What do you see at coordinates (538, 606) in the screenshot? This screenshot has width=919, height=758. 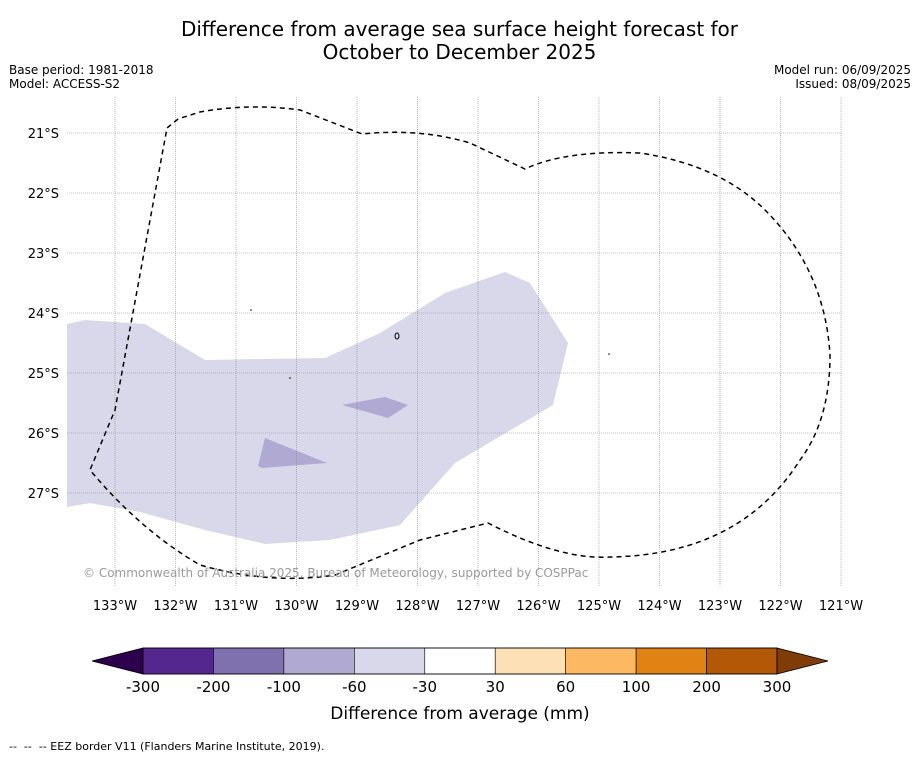 I see `longitude-label: 126°W` at bounding box center [538, 606].